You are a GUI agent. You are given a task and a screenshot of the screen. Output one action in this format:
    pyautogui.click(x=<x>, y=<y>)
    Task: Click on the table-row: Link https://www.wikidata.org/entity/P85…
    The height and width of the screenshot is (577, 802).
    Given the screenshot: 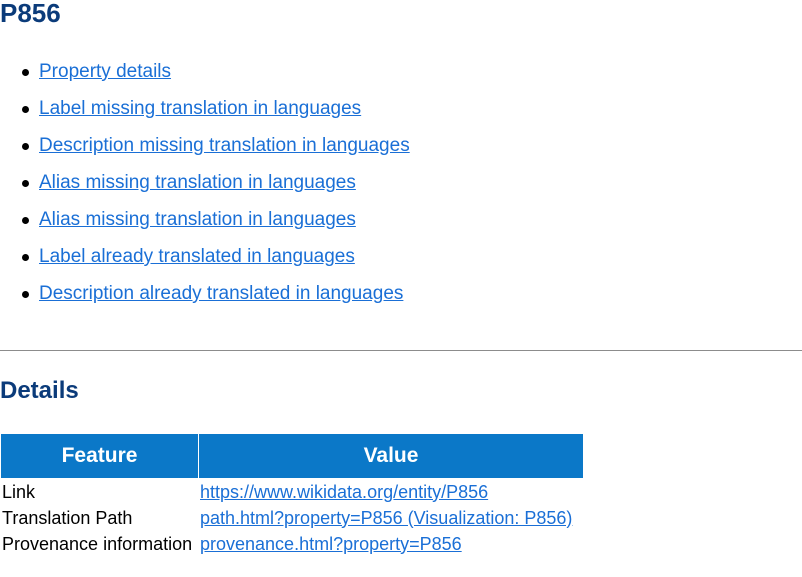 What is the action you would take?
    pyautogui.click(x=292, y=491)
    